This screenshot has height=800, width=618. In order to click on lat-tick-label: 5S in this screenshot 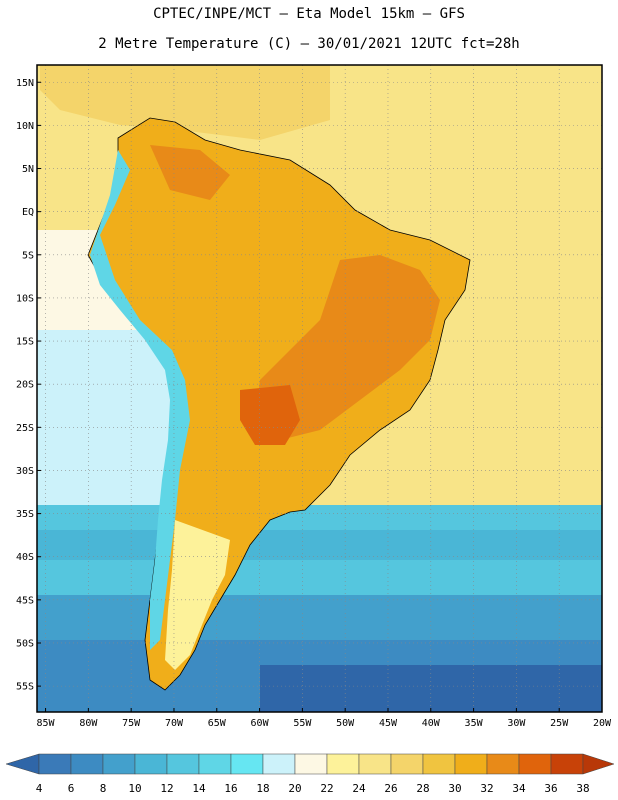, I will do `click(28, 255)`.